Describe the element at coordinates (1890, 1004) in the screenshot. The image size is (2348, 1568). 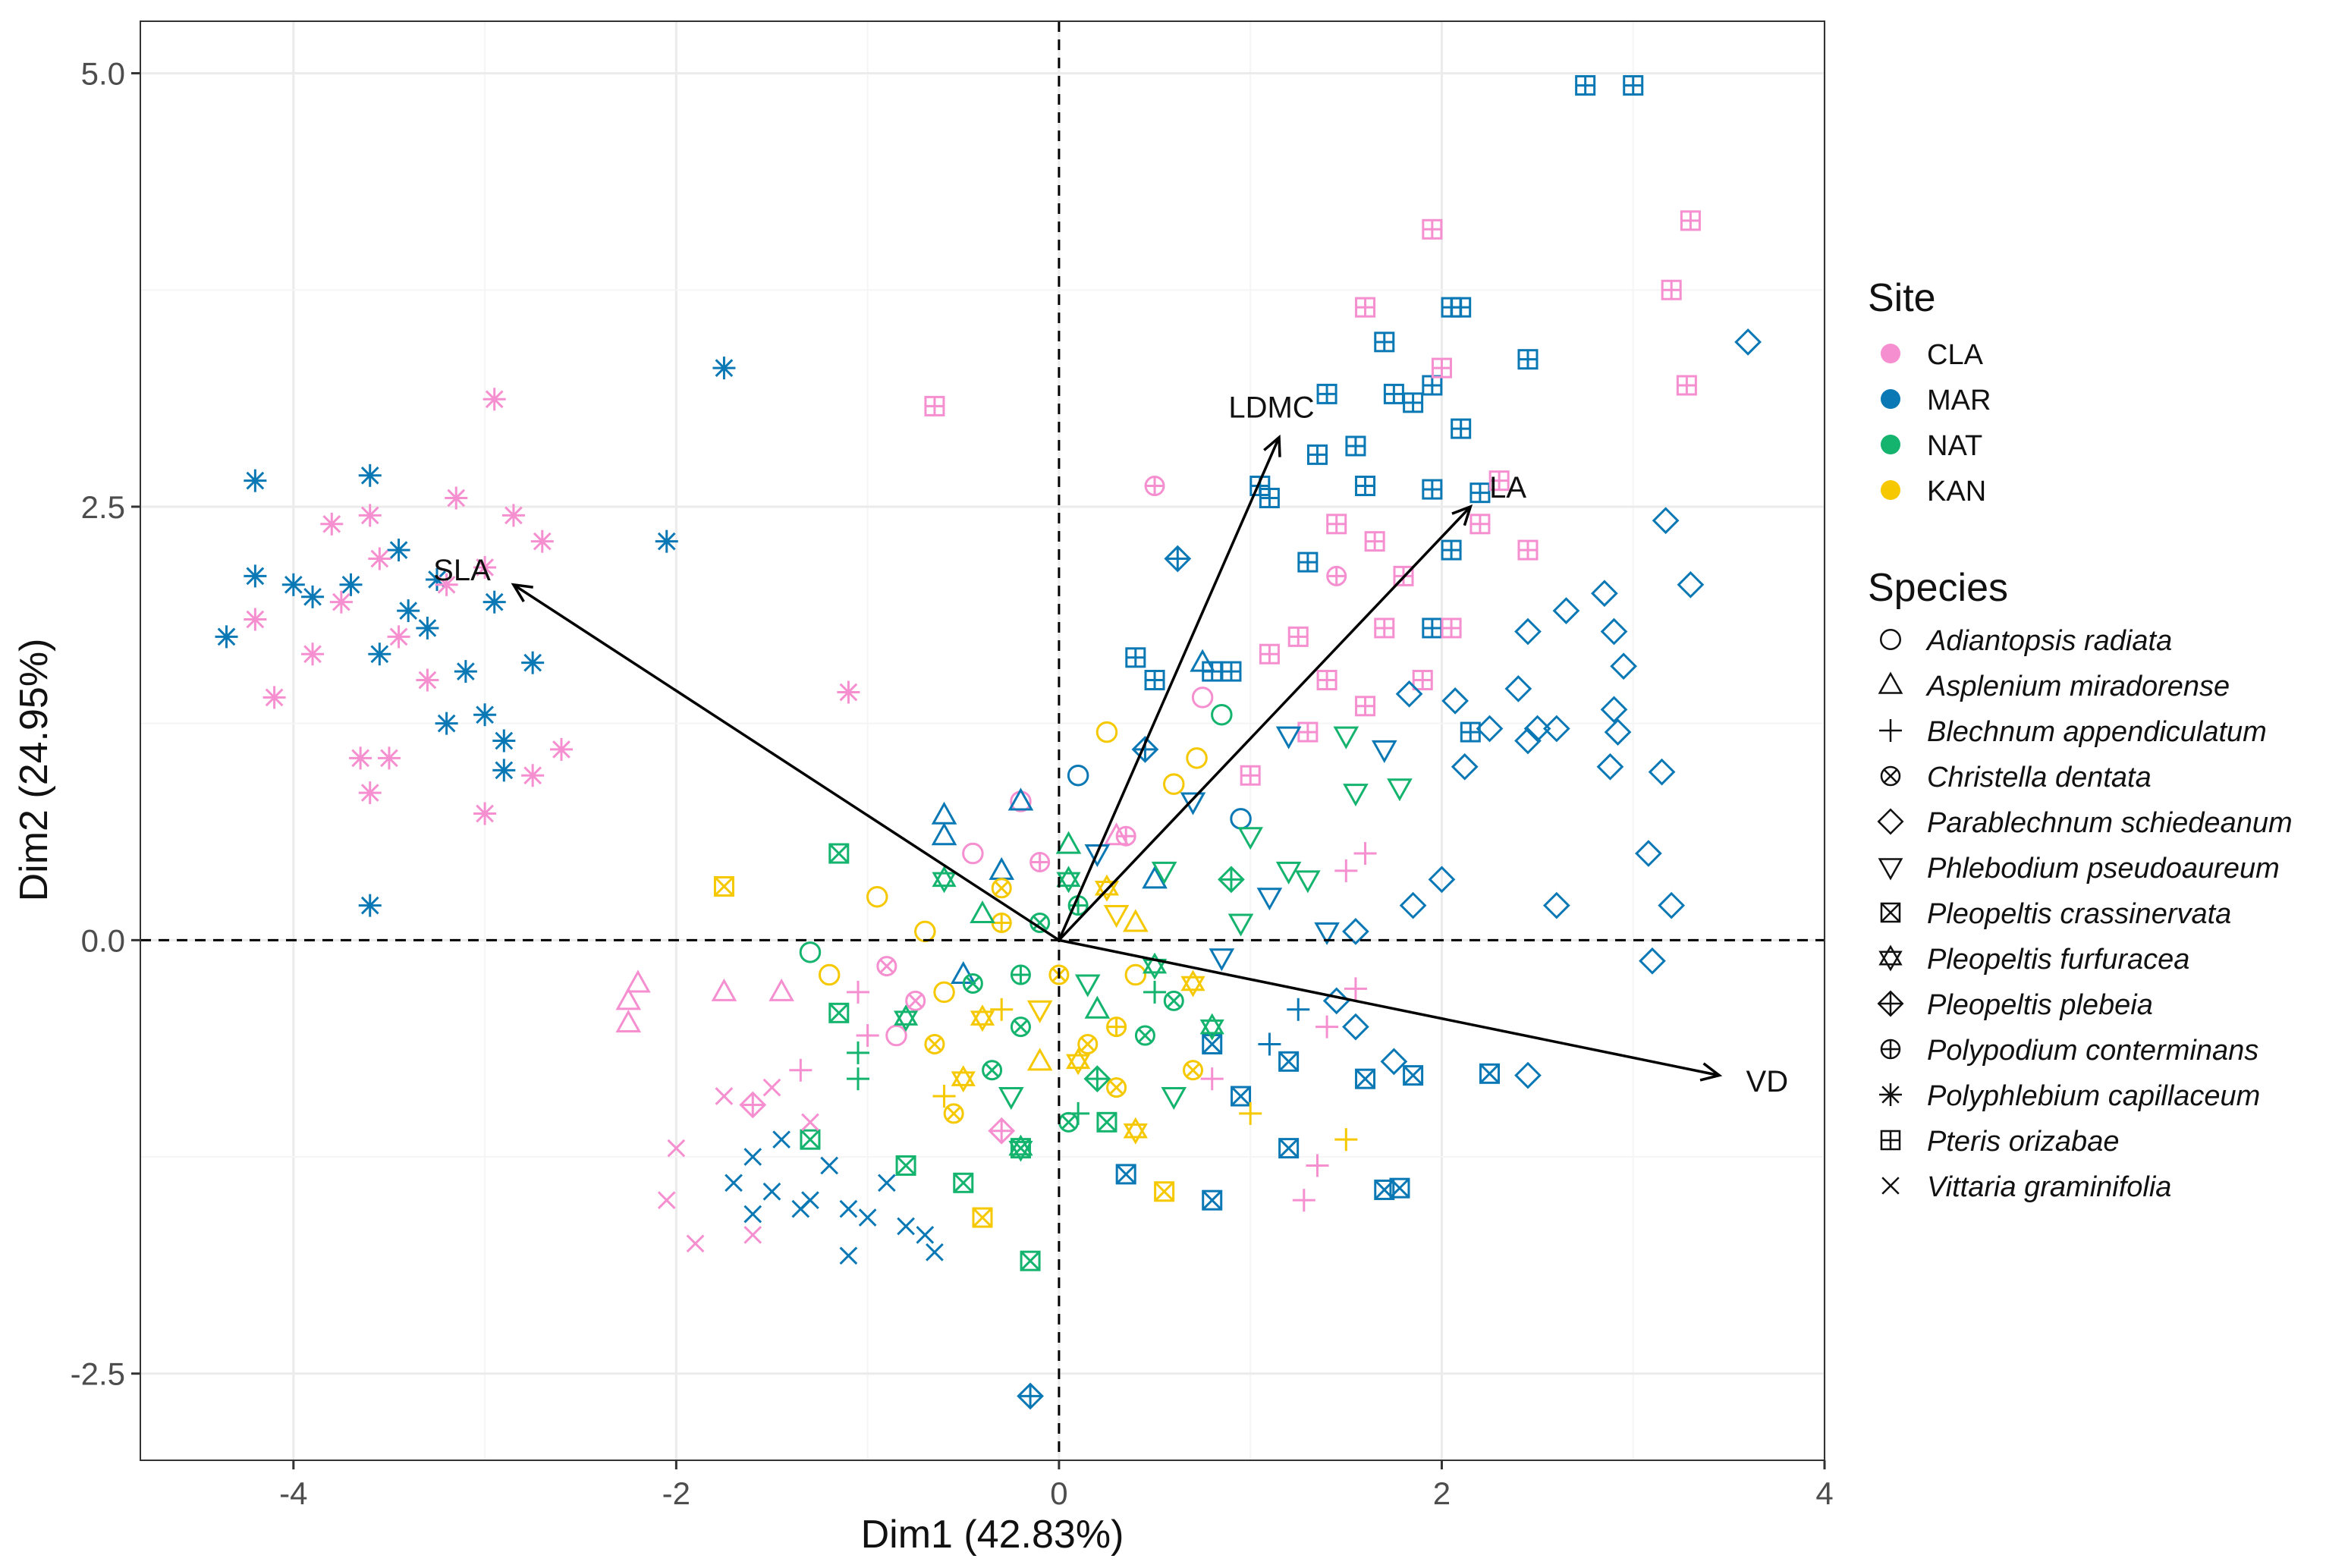
I see `legend-species-key-diamond-plus` at that location.